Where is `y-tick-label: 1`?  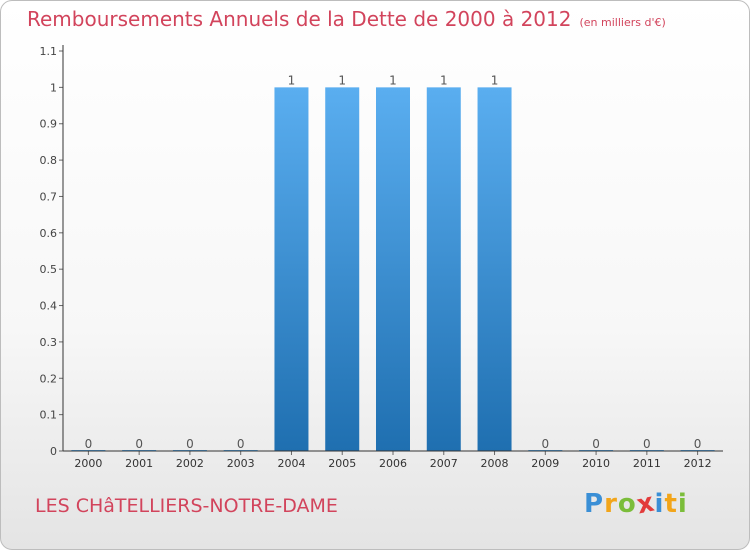 y-tick-label: 1 is located at coordinates (53, 87).